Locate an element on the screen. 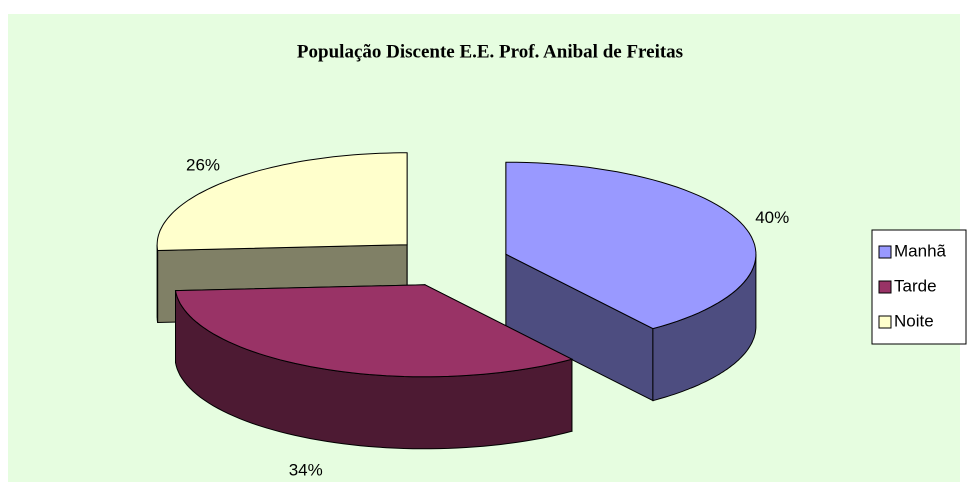 The width and height of the screenshot is (967, 491). data-label: 26% is located at coordinates (203, 165).